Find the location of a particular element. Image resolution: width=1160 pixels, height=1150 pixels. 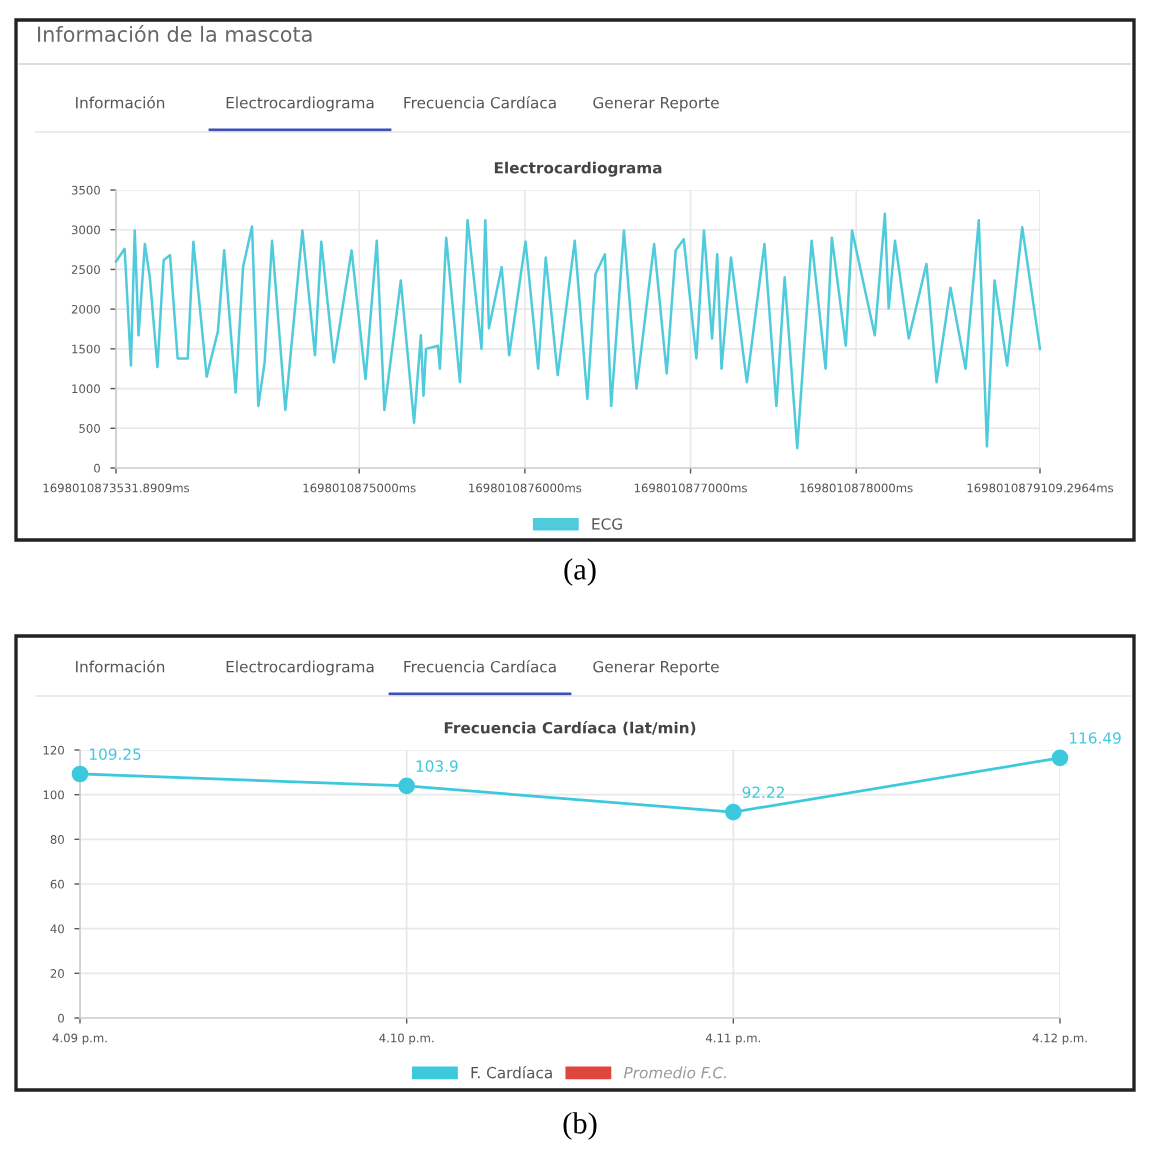

text: Información de la mascota is located at coordinates (175, 34).